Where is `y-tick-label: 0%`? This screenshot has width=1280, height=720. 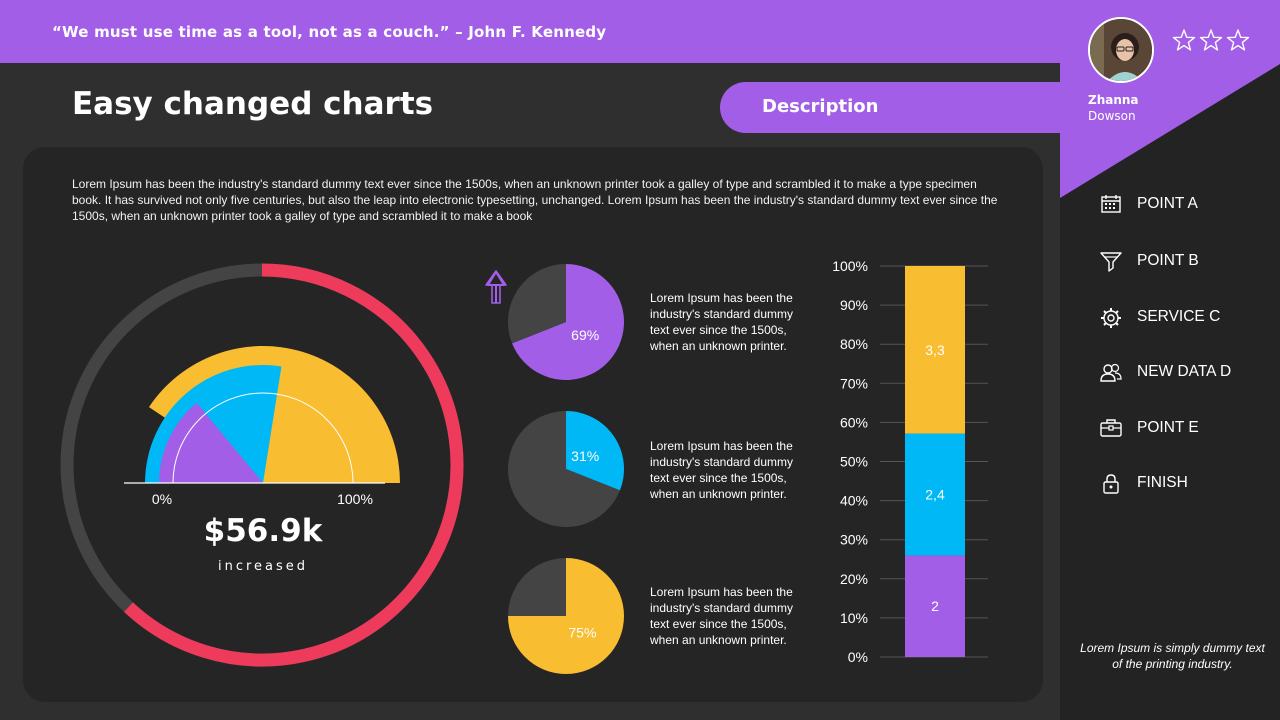
y-tick-label: 0% is located at coordinates (858, 657).